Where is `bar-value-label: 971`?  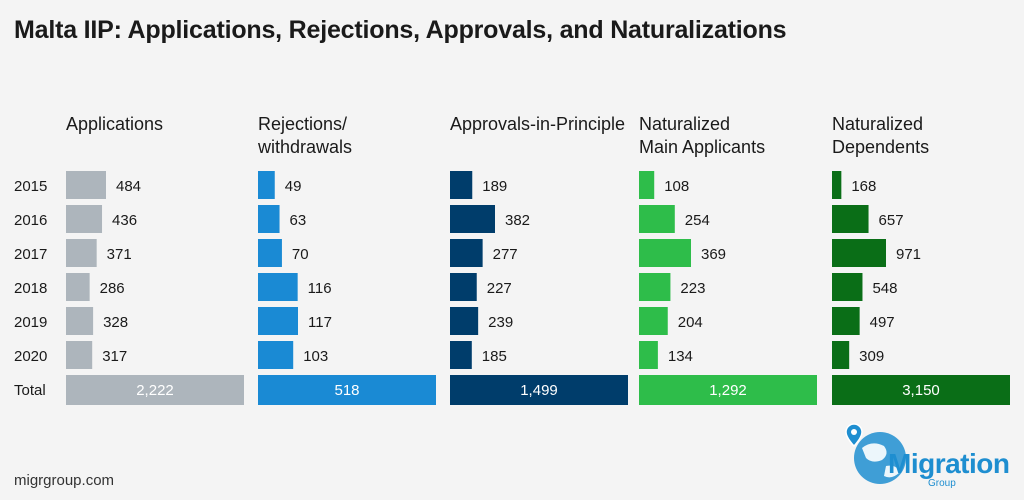
bar-value-label: 971 is located at coordinates (908, 254).